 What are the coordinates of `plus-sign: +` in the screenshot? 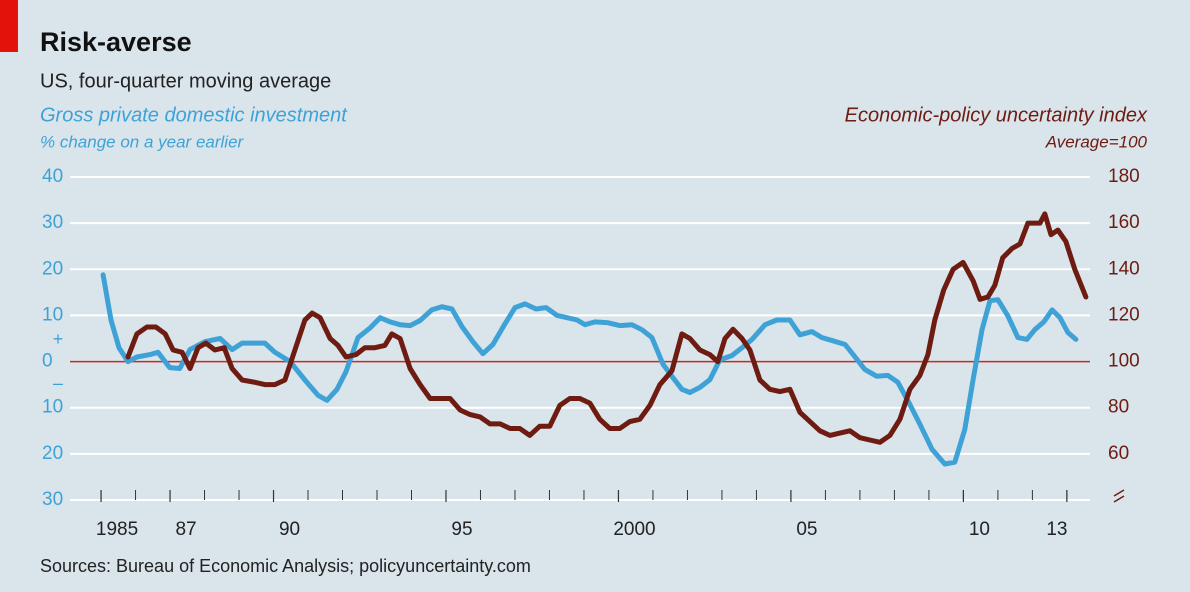 It's located at (58, 339).